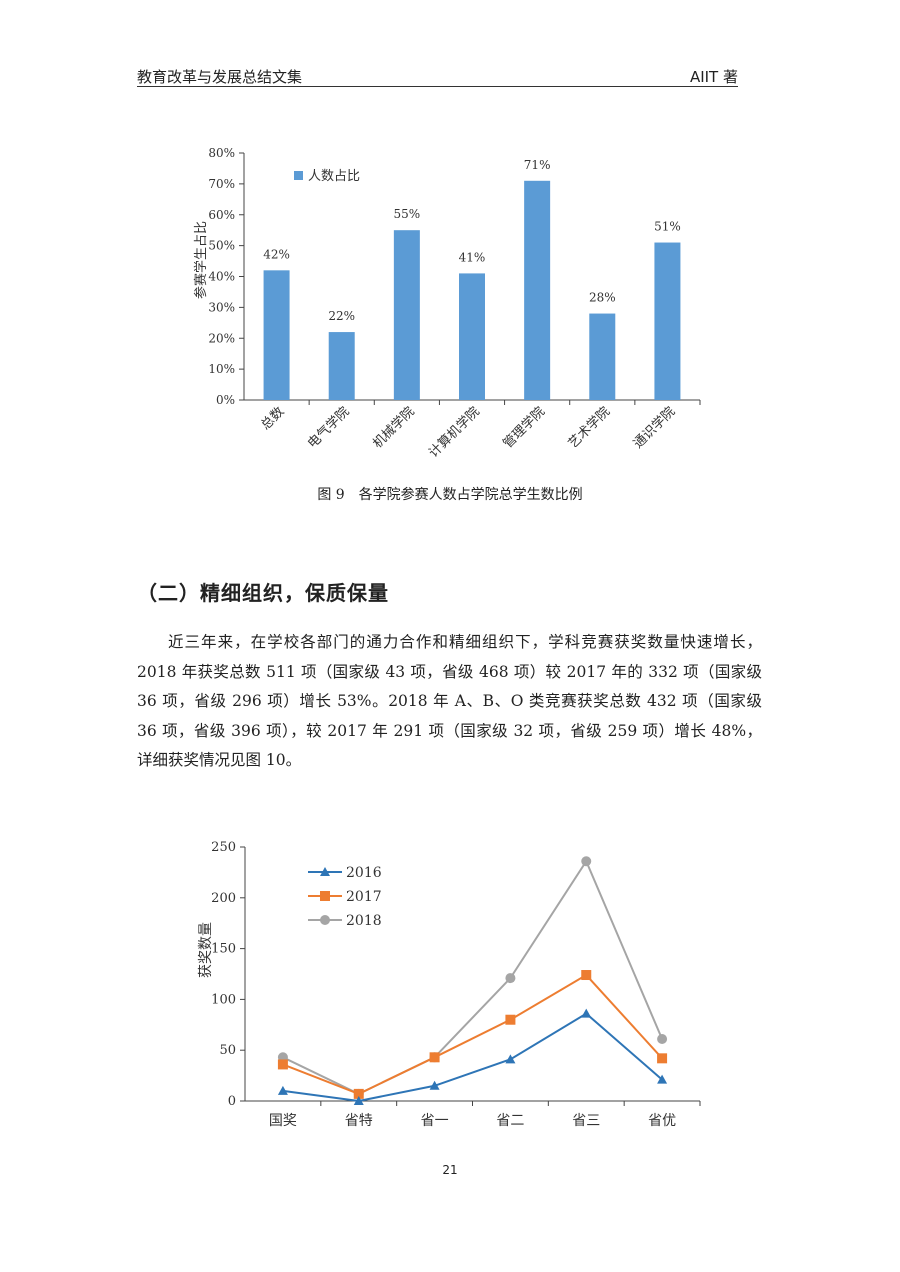  What do you see at coordinates (394, 428) in the screenshot?
I see `x-tick-label: 机械学院` at bounding box center [394, 428].